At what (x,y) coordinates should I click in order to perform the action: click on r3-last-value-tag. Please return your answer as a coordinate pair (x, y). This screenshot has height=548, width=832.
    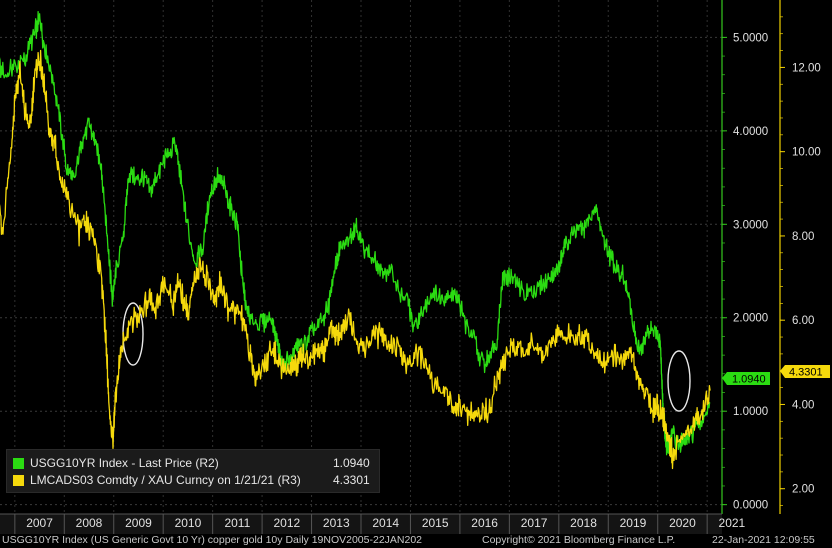
    Looking at the image, I should click on (805, 371).